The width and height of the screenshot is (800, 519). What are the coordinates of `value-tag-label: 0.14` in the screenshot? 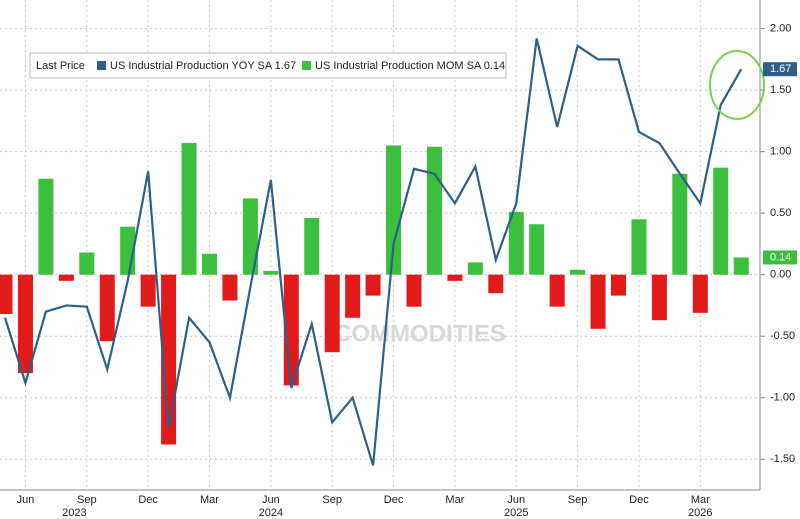 It's located at (780, 257).